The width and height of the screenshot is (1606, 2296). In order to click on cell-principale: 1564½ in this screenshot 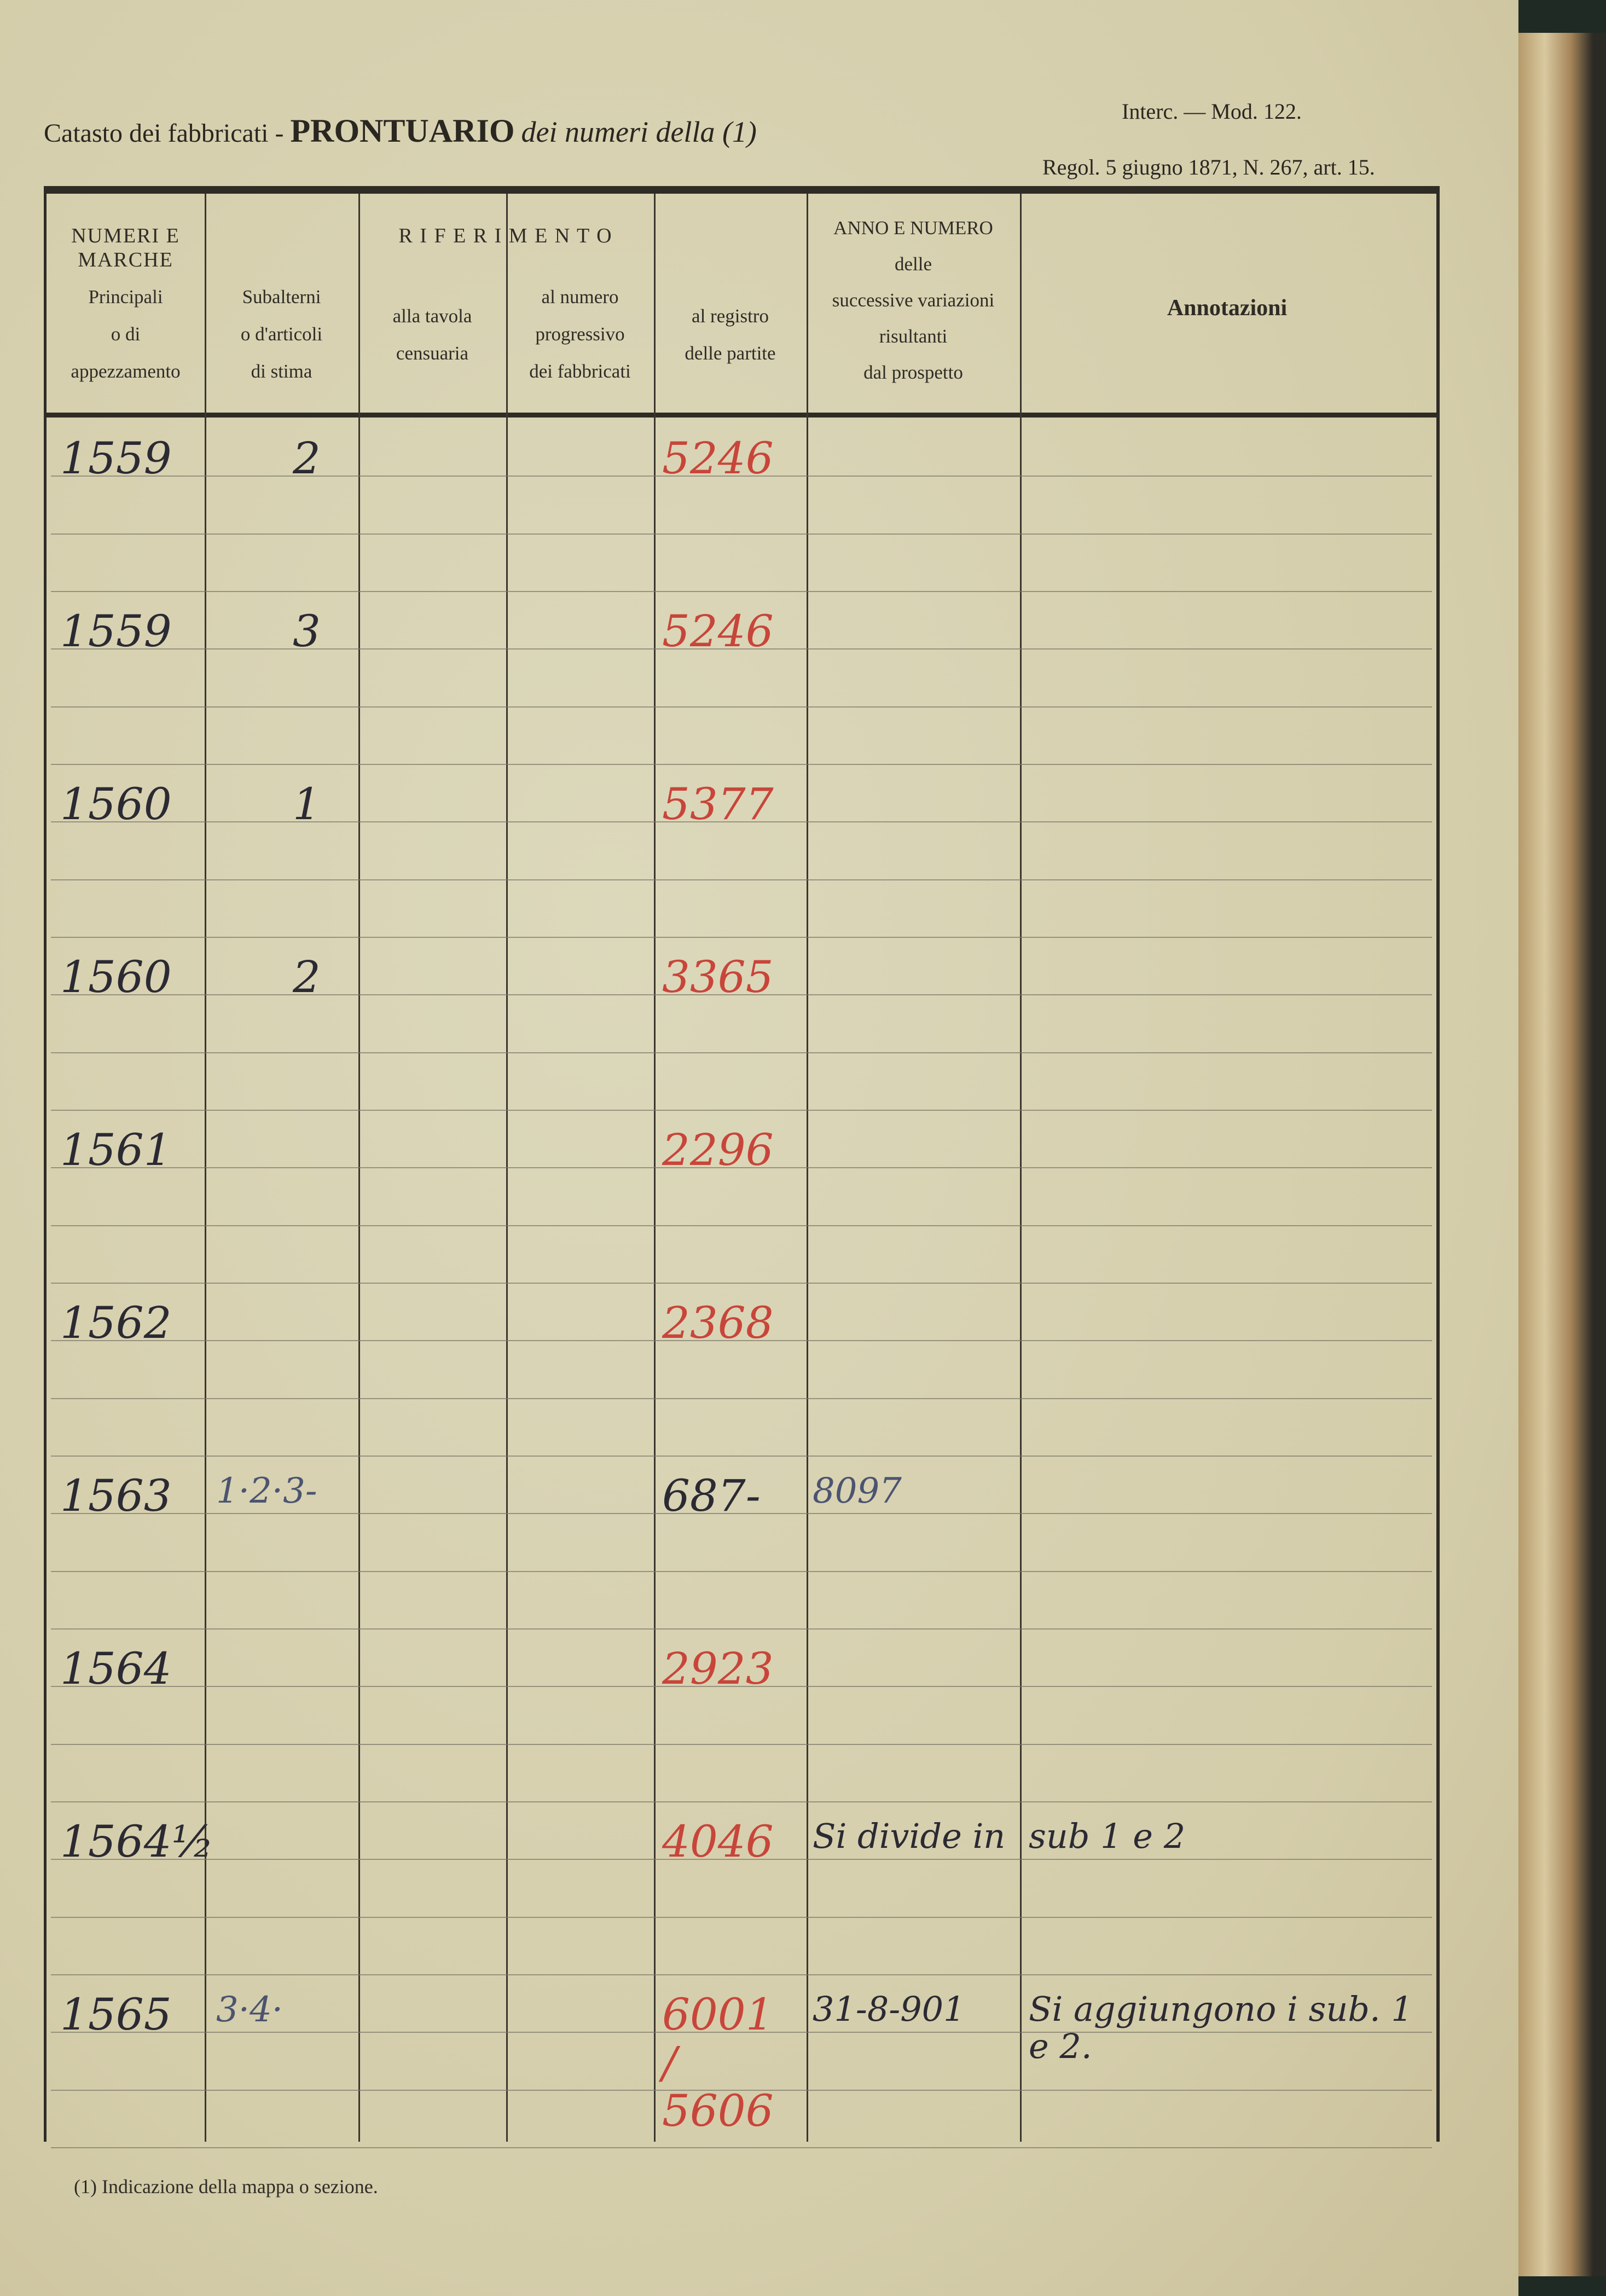, I will do `click(137, 1841)`.